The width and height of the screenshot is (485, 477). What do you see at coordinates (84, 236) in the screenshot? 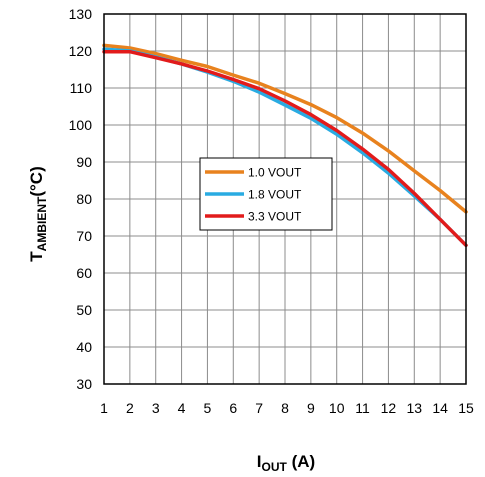
I see `y-tick-label: 70` at bounding box center [84, 236].